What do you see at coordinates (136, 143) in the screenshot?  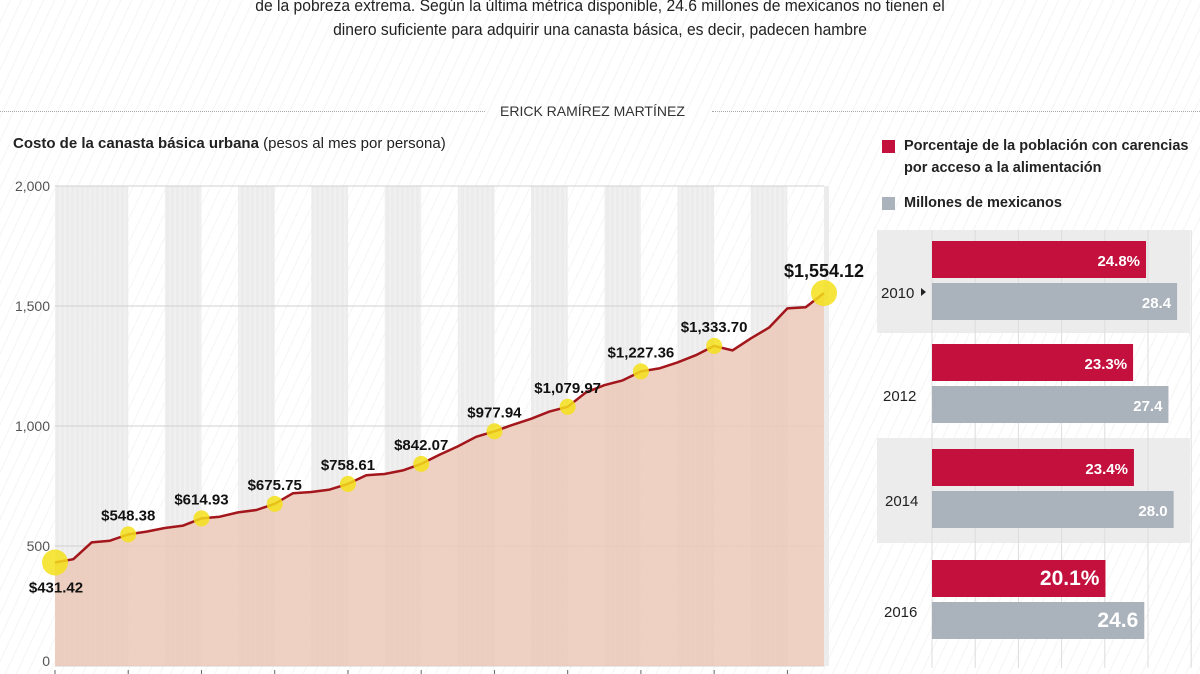 I see `chart-title: Costo de la canasta básica urbana` at bounding box center [136, 143].